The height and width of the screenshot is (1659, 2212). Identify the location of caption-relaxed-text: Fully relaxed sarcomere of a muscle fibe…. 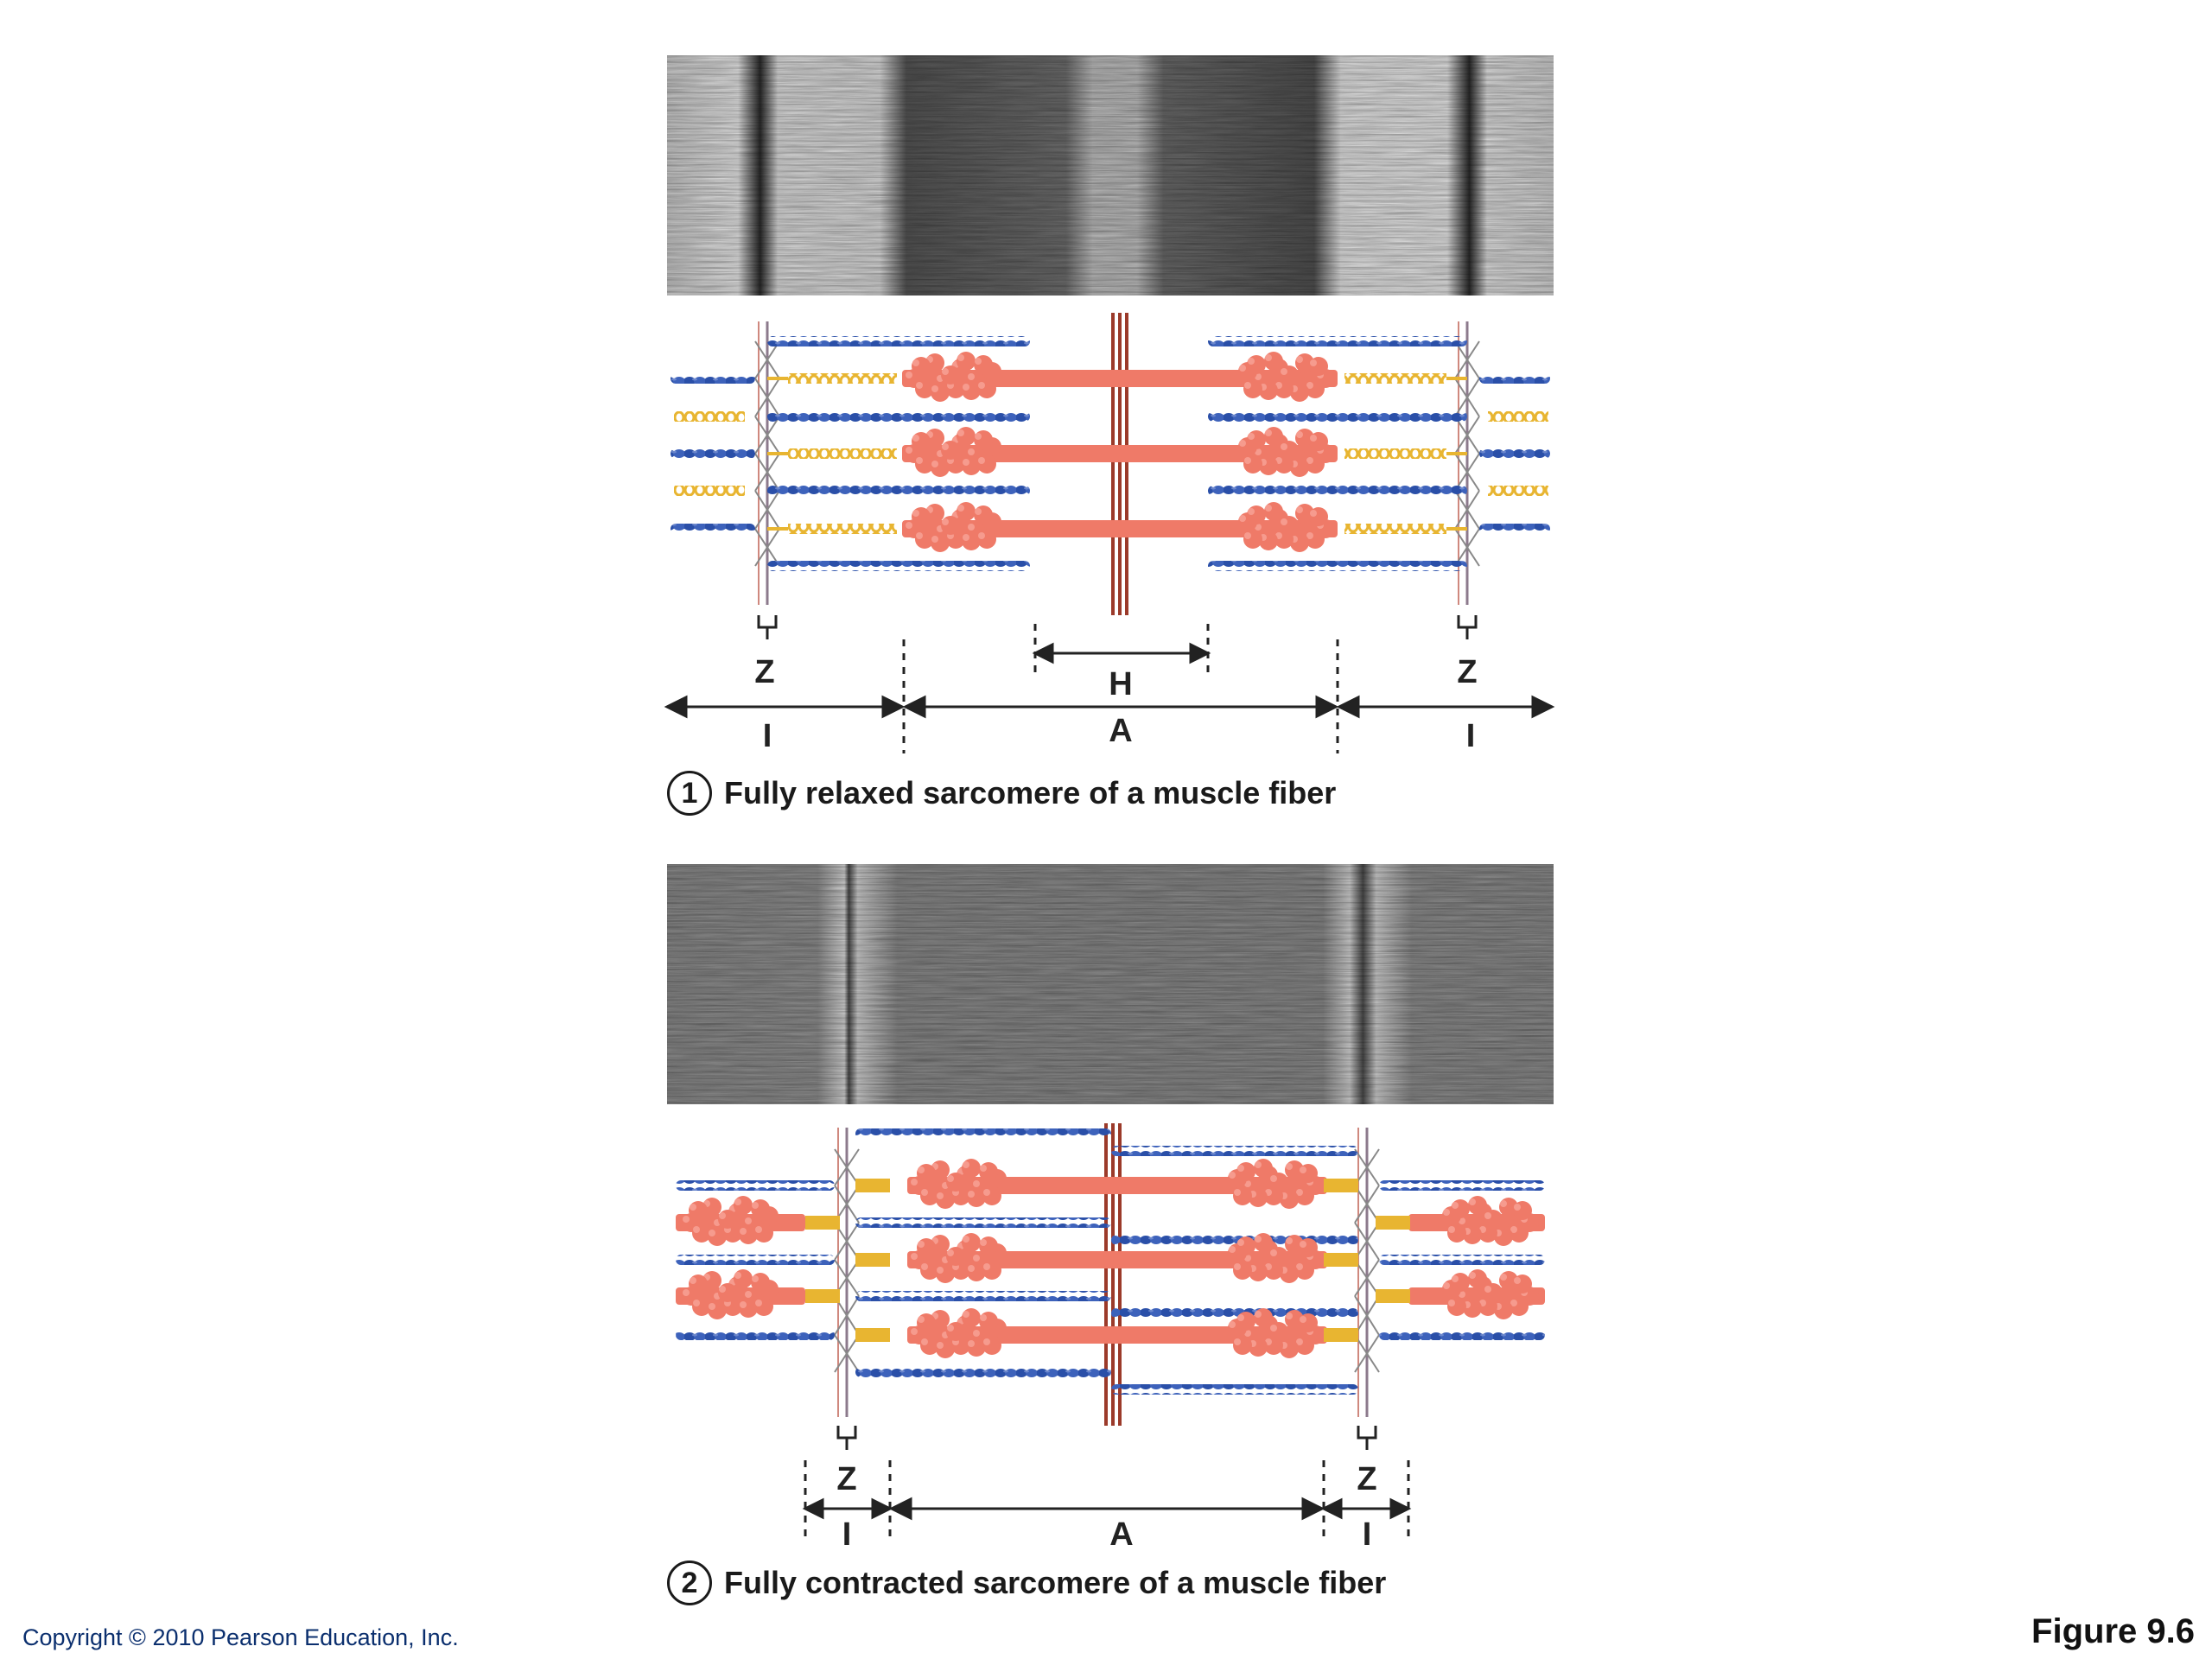
(1030, 792).